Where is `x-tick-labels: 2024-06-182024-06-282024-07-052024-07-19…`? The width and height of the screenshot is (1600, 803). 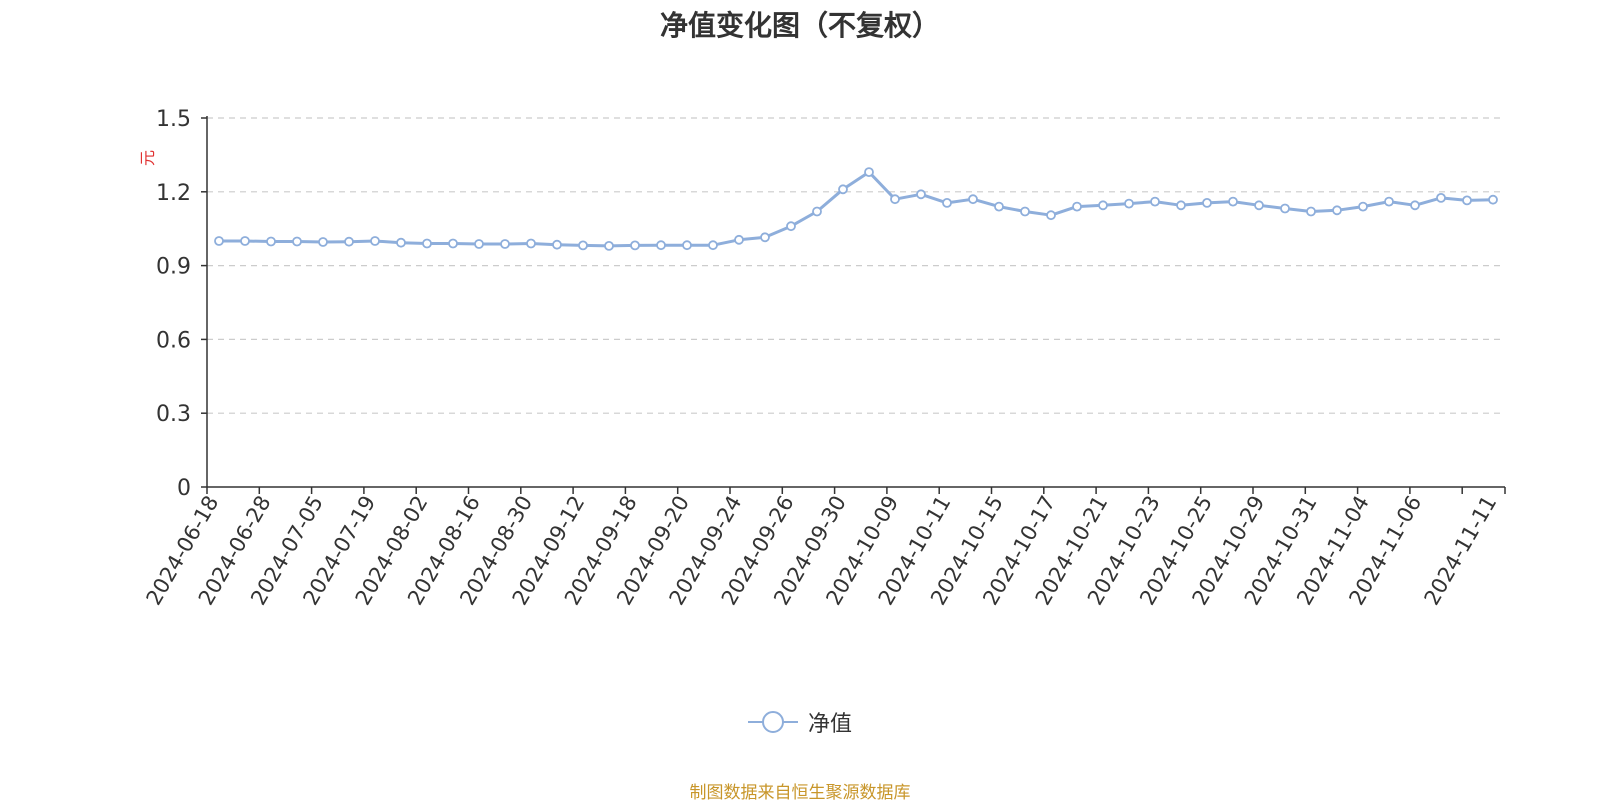 x-tick-labels: 2024-06-182024-06-282024-07-052024-07-19… is located at coordinates (822, 551).